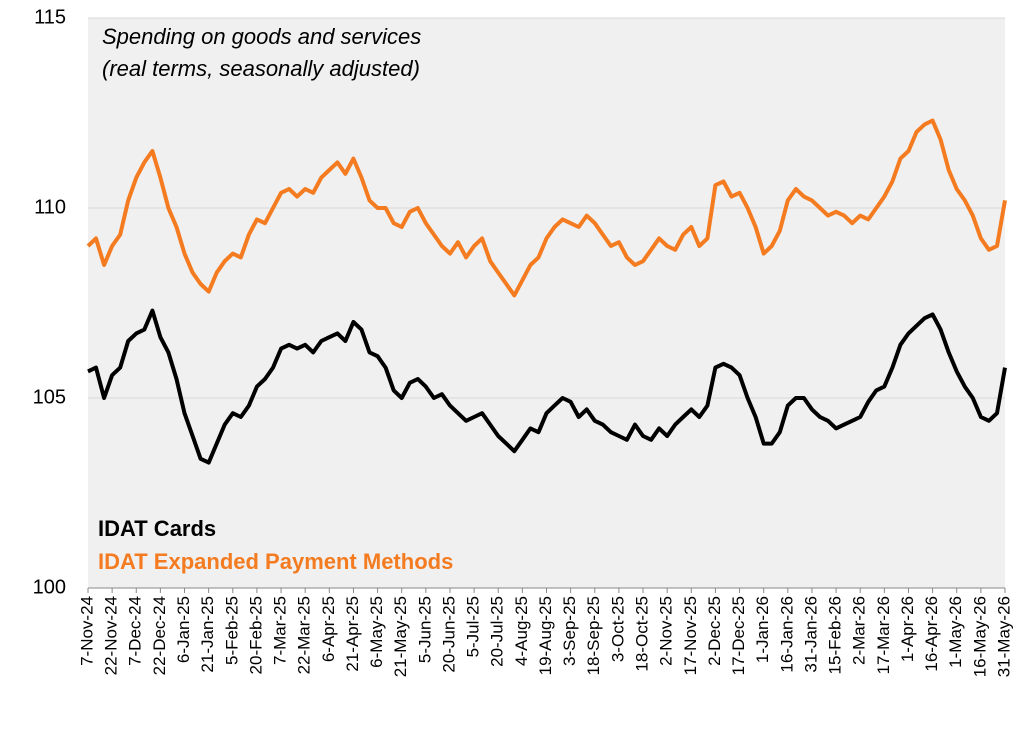  I want to click on legend-entry: IDAT Expanded Payment Methods, so click(275, 561).